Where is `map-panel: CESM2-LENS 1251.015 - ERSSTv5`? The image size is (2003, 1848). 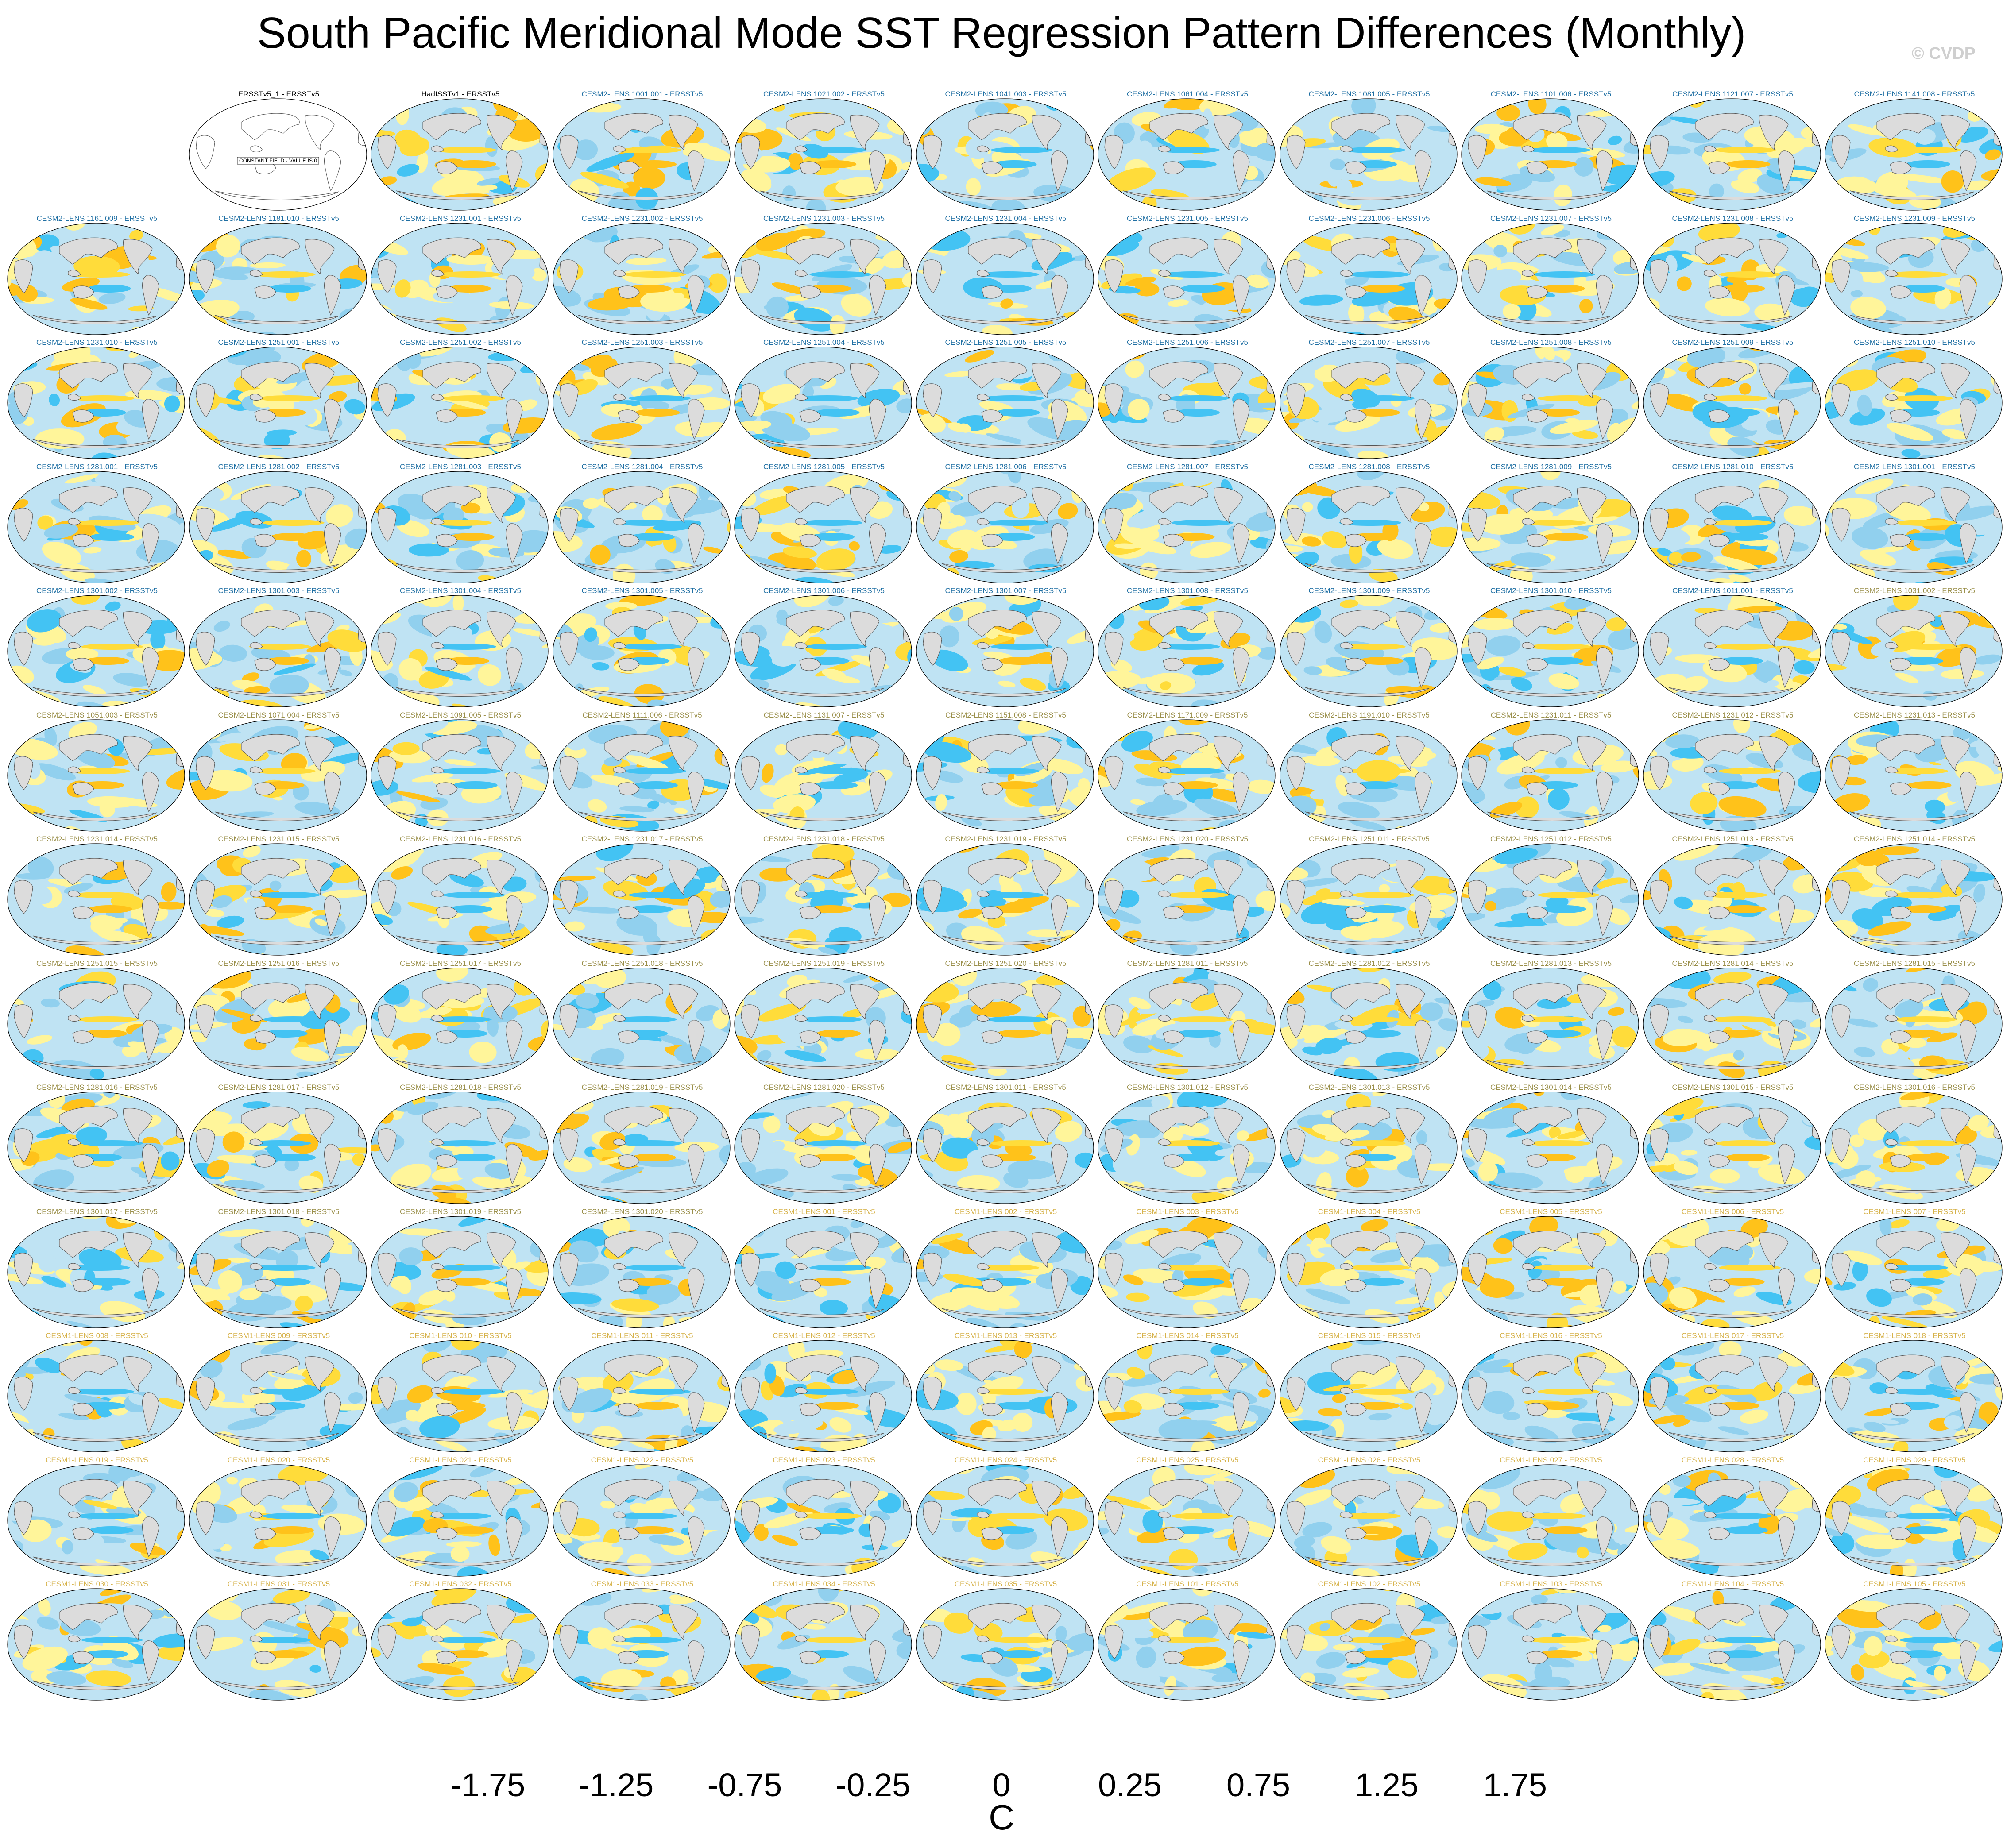
map-panel: CESM2-LENS 1251.015 - ERSSTv5 is located at coordinates (97, 1021).